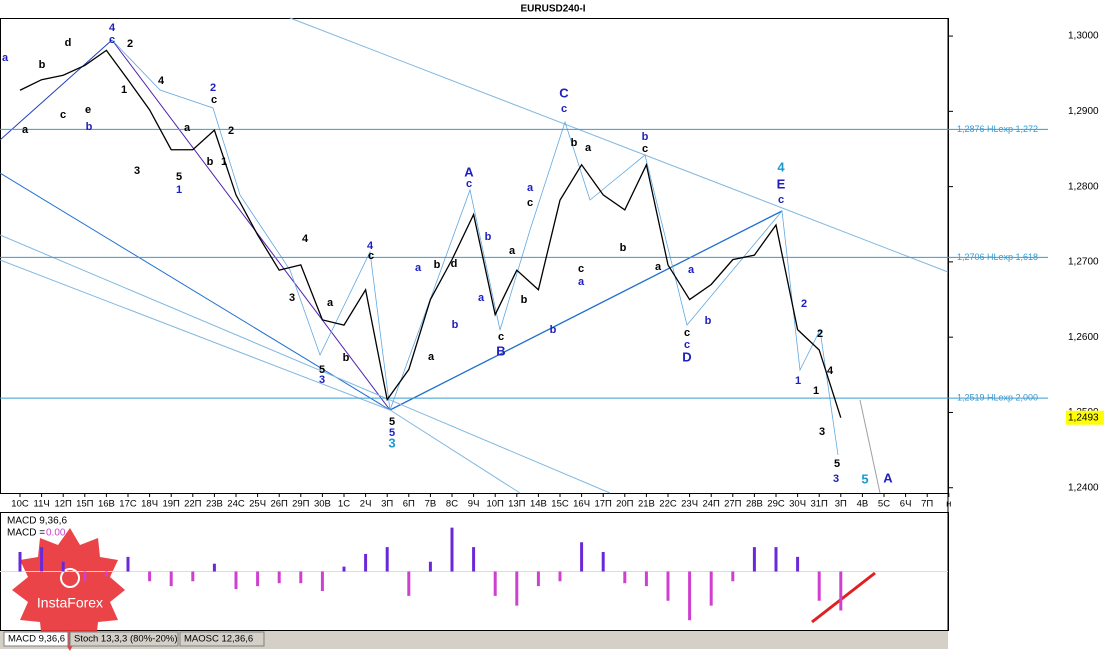  What do you see at coordinates (689, 504) in the screenshot?
I see `x-tick-label: 23Ч` at bounding box center [689, 504].